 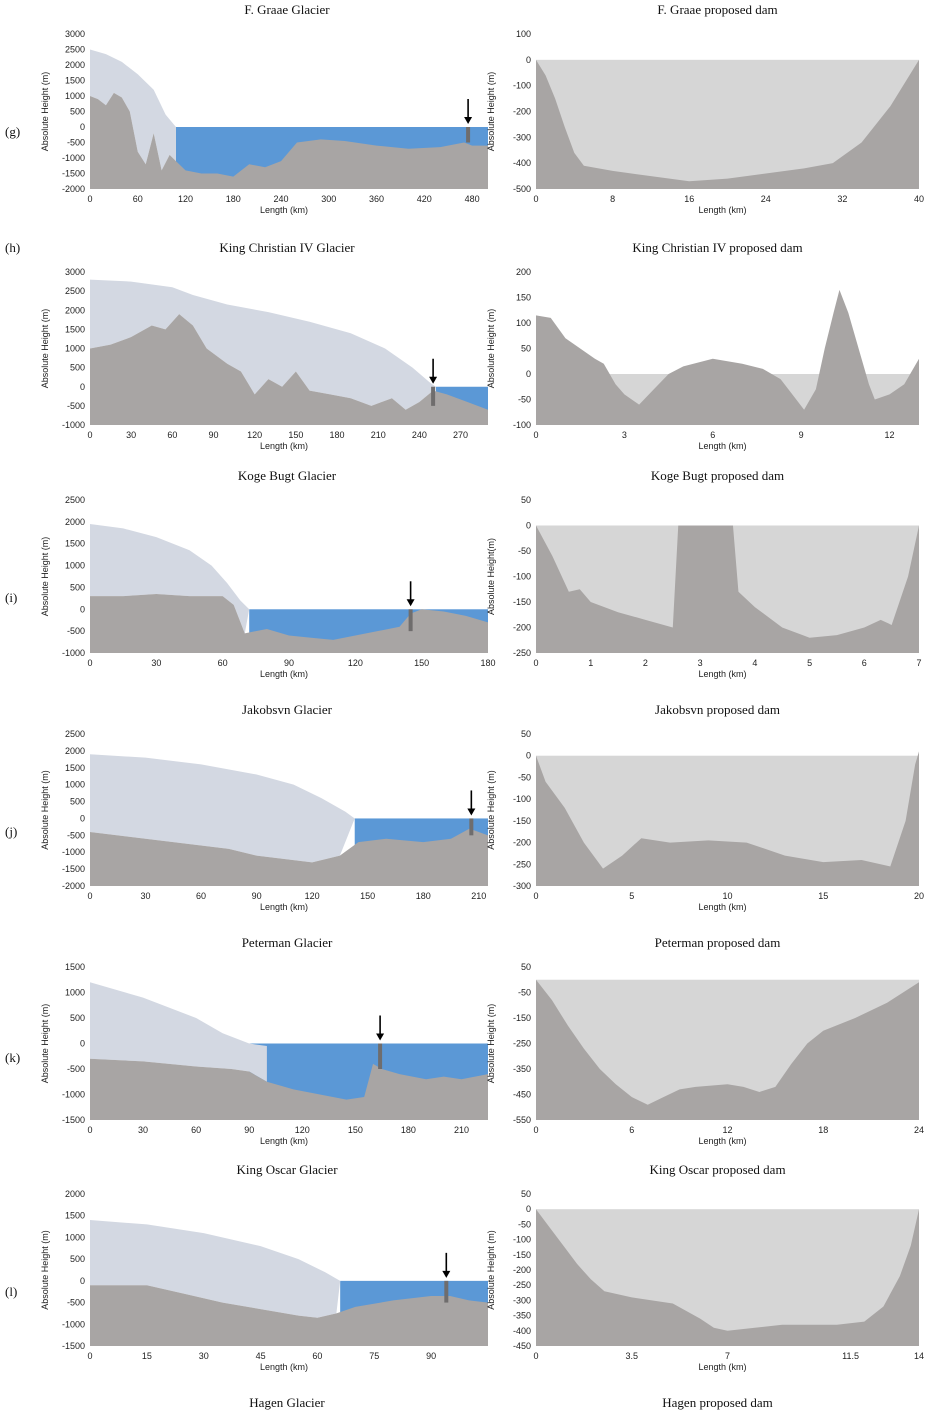 What do you see at coordinates (419, 435) in the screenshot?
I see `x-tick-label: 240` at bounding box center [419, 435].